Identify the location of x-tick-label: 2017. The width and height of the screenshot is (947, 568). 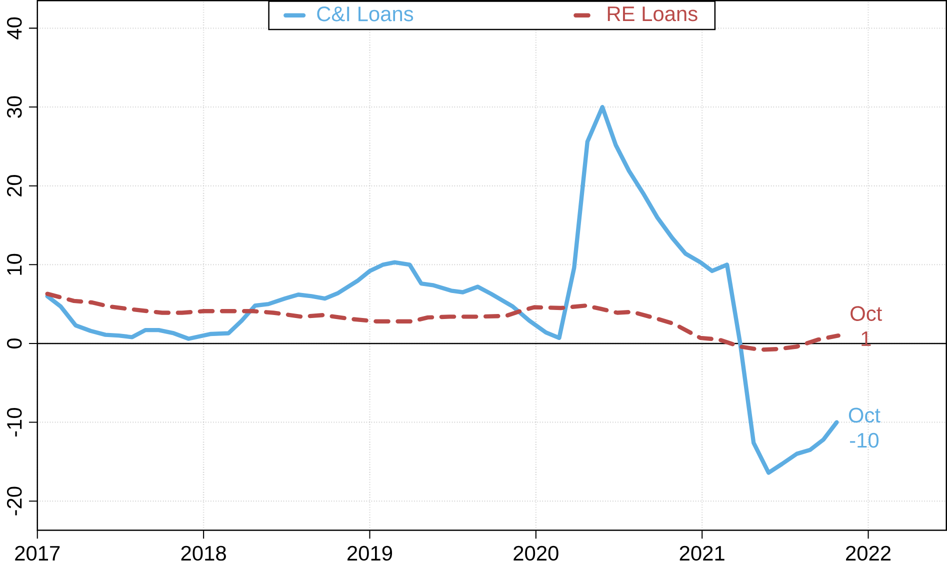
(37, 553).